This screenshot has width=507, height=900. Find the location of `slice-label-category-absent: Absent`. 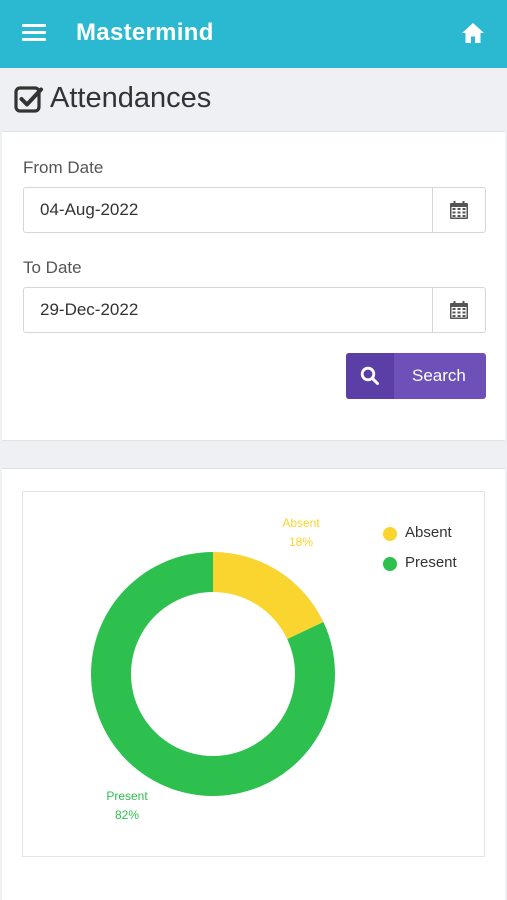

slice-label-category-absent: Absent is located at coordinates (301, 523).